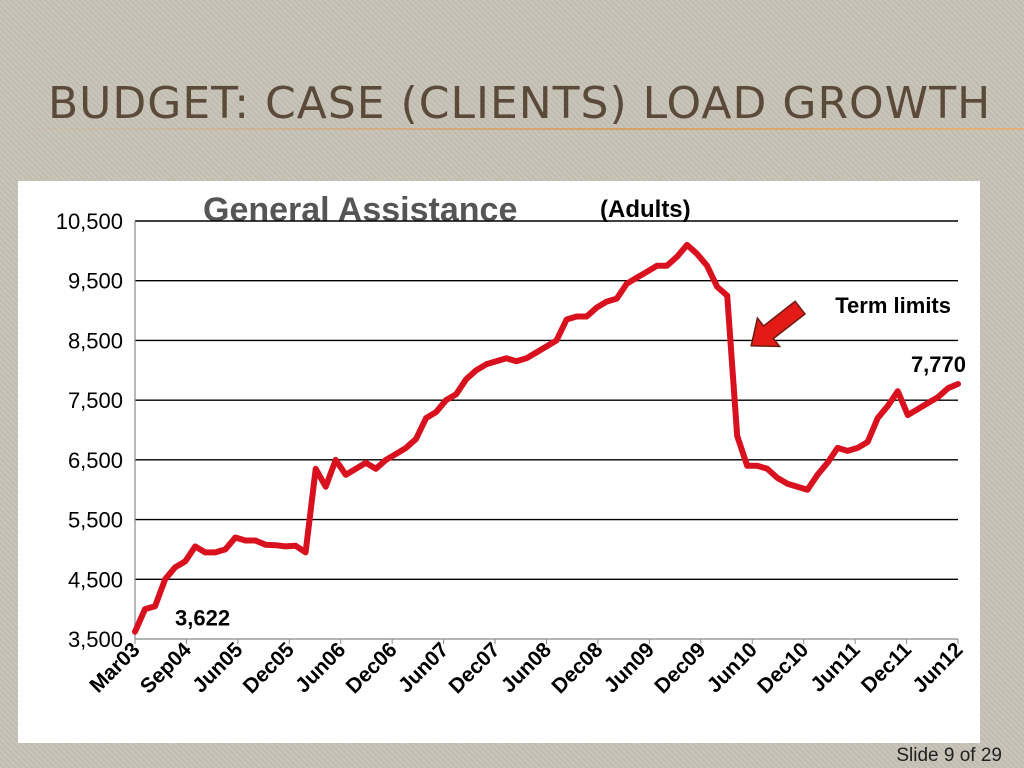 The height and width of the screenshot is (768, 1024). Describe the element at coordinates (938, 364) in the screenshot. I see `end-value-label: 7,770` at that location.